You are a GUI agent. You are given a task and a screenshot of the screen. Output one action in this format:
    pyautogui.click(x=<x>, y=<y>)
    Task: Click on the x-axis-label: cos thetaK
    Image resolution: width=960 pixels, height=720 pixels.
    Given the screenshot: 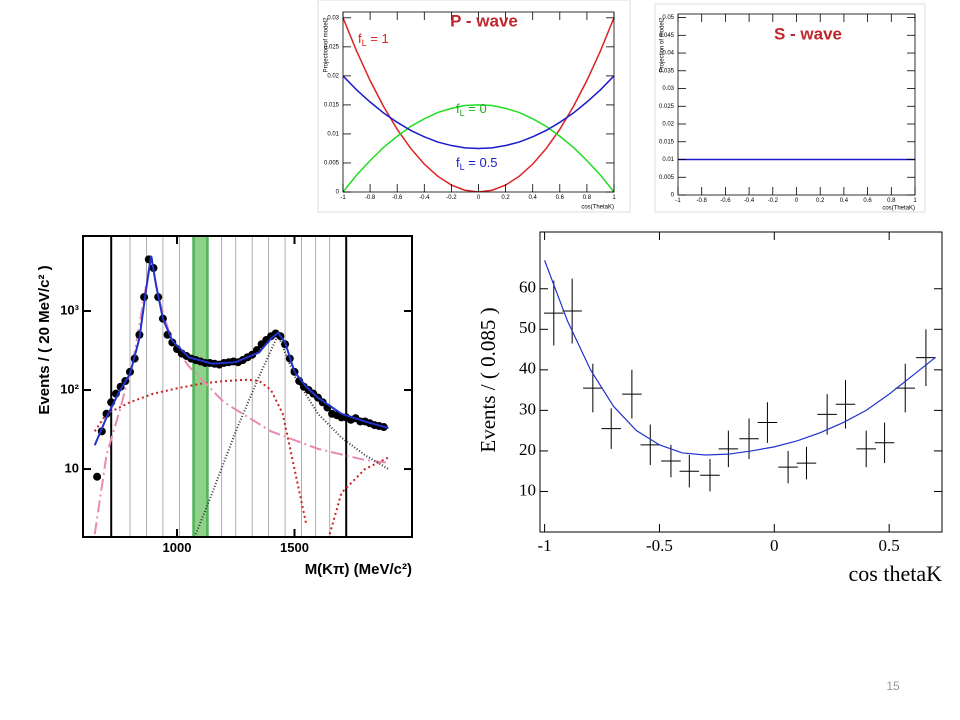 What is the action you would take?
    pyautogui.click(x=896, y=573)
    